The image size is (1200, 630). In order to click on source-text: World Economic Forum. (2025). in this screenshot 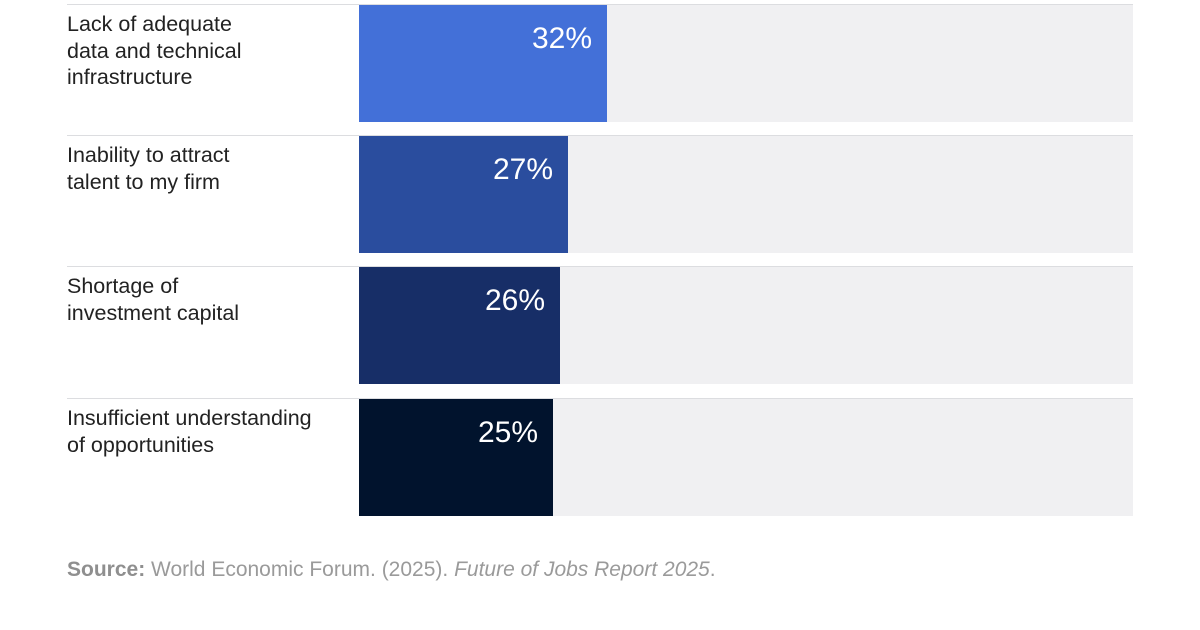, I will do `click(300, 569)`.